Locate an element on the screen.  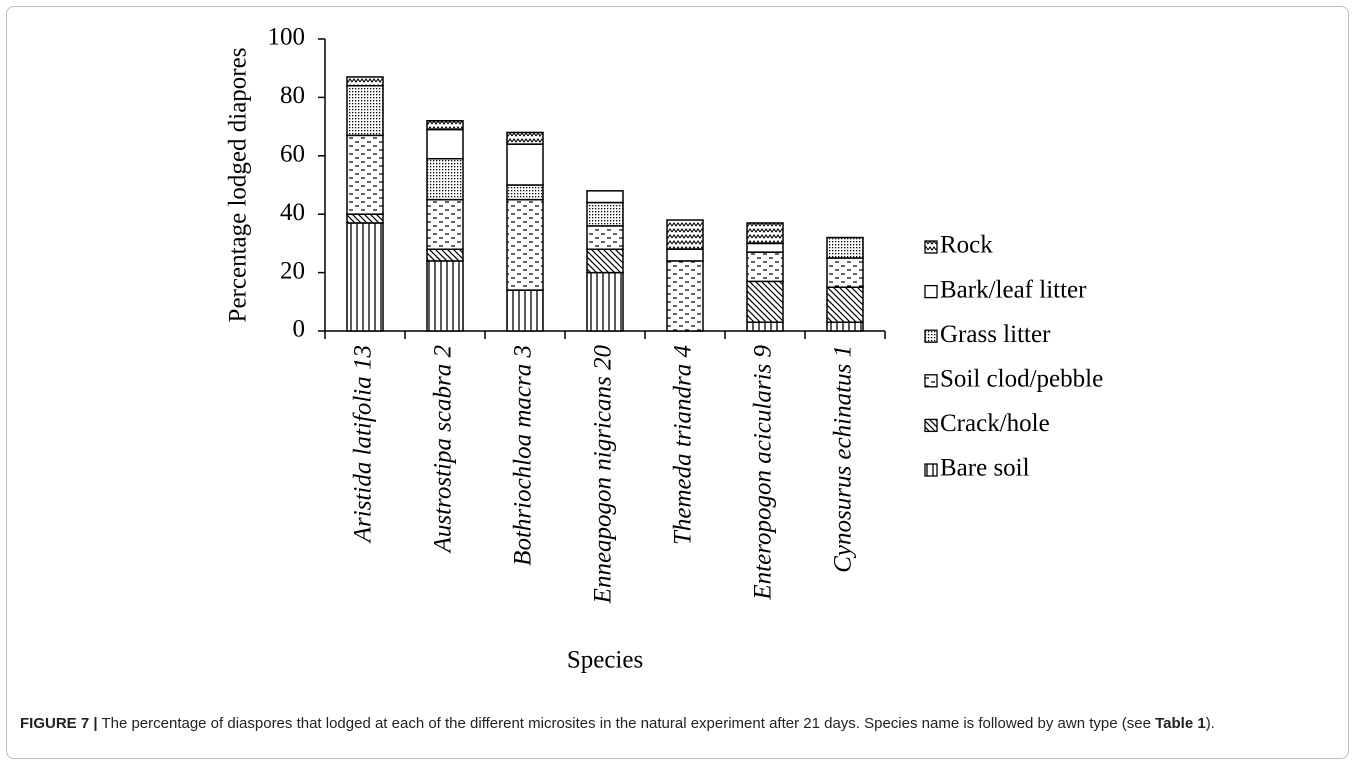
caption-end: ). is located at coordinates (1210, 723).